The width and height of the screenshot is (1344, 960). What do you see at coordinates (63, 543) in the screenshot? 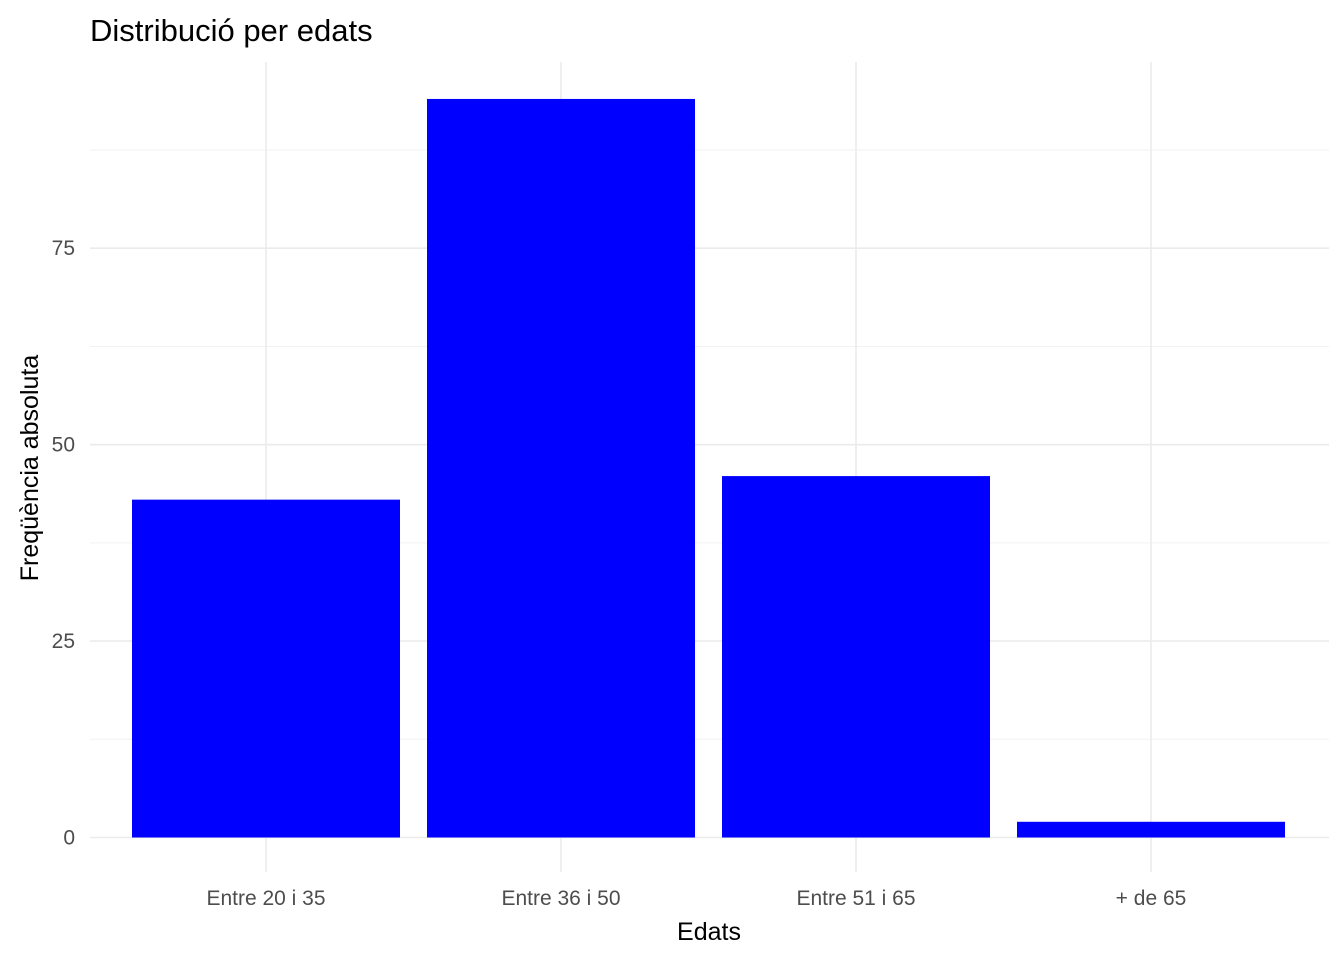
I see `y-axis-ticks: 0 25 50 75` at bounding box center [63, 543].